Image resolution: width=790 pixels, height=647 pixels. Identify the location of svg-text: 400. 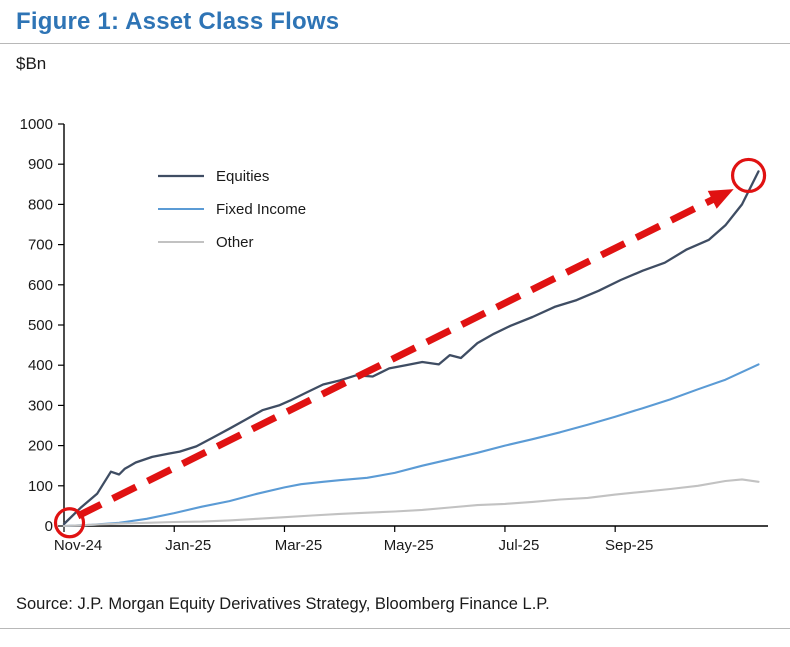
(40, 365).